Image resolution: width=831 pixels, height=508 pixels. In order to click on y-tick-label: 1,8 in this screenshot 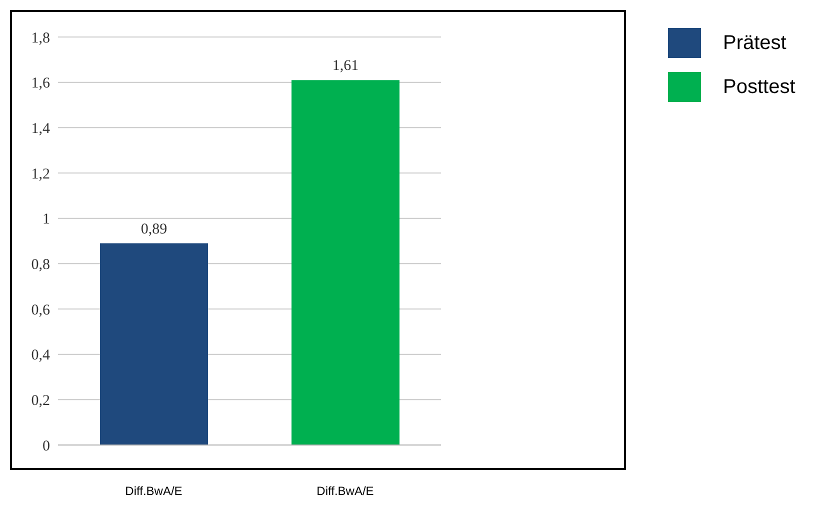, I will do `click(40, 38)`.